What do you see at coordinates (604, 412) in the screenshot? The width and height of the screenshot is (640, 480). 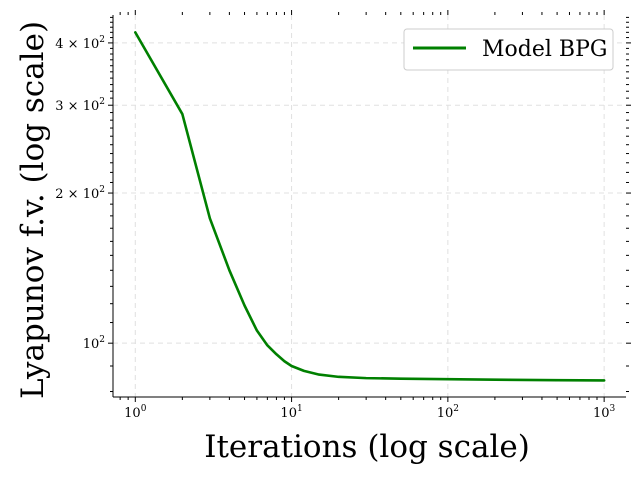 I see `x-tick-label: 103` at bounding box center [604, 412].